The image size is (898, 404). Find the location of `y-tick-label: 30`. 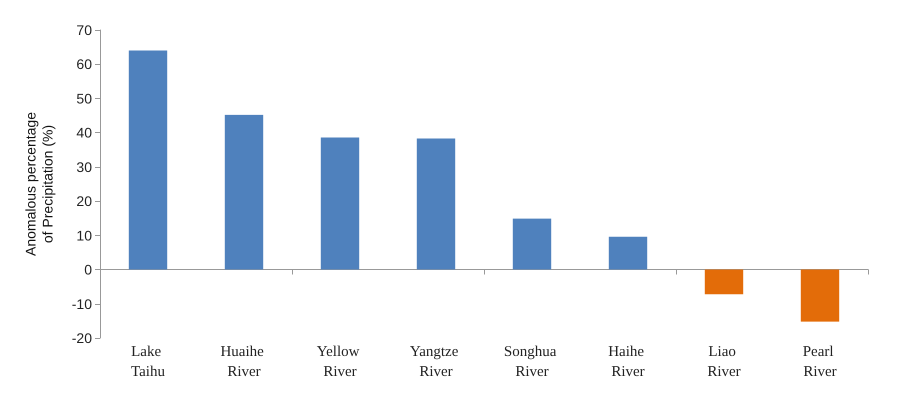

y-tick-label: 30 is located at coordinates (84, 166).